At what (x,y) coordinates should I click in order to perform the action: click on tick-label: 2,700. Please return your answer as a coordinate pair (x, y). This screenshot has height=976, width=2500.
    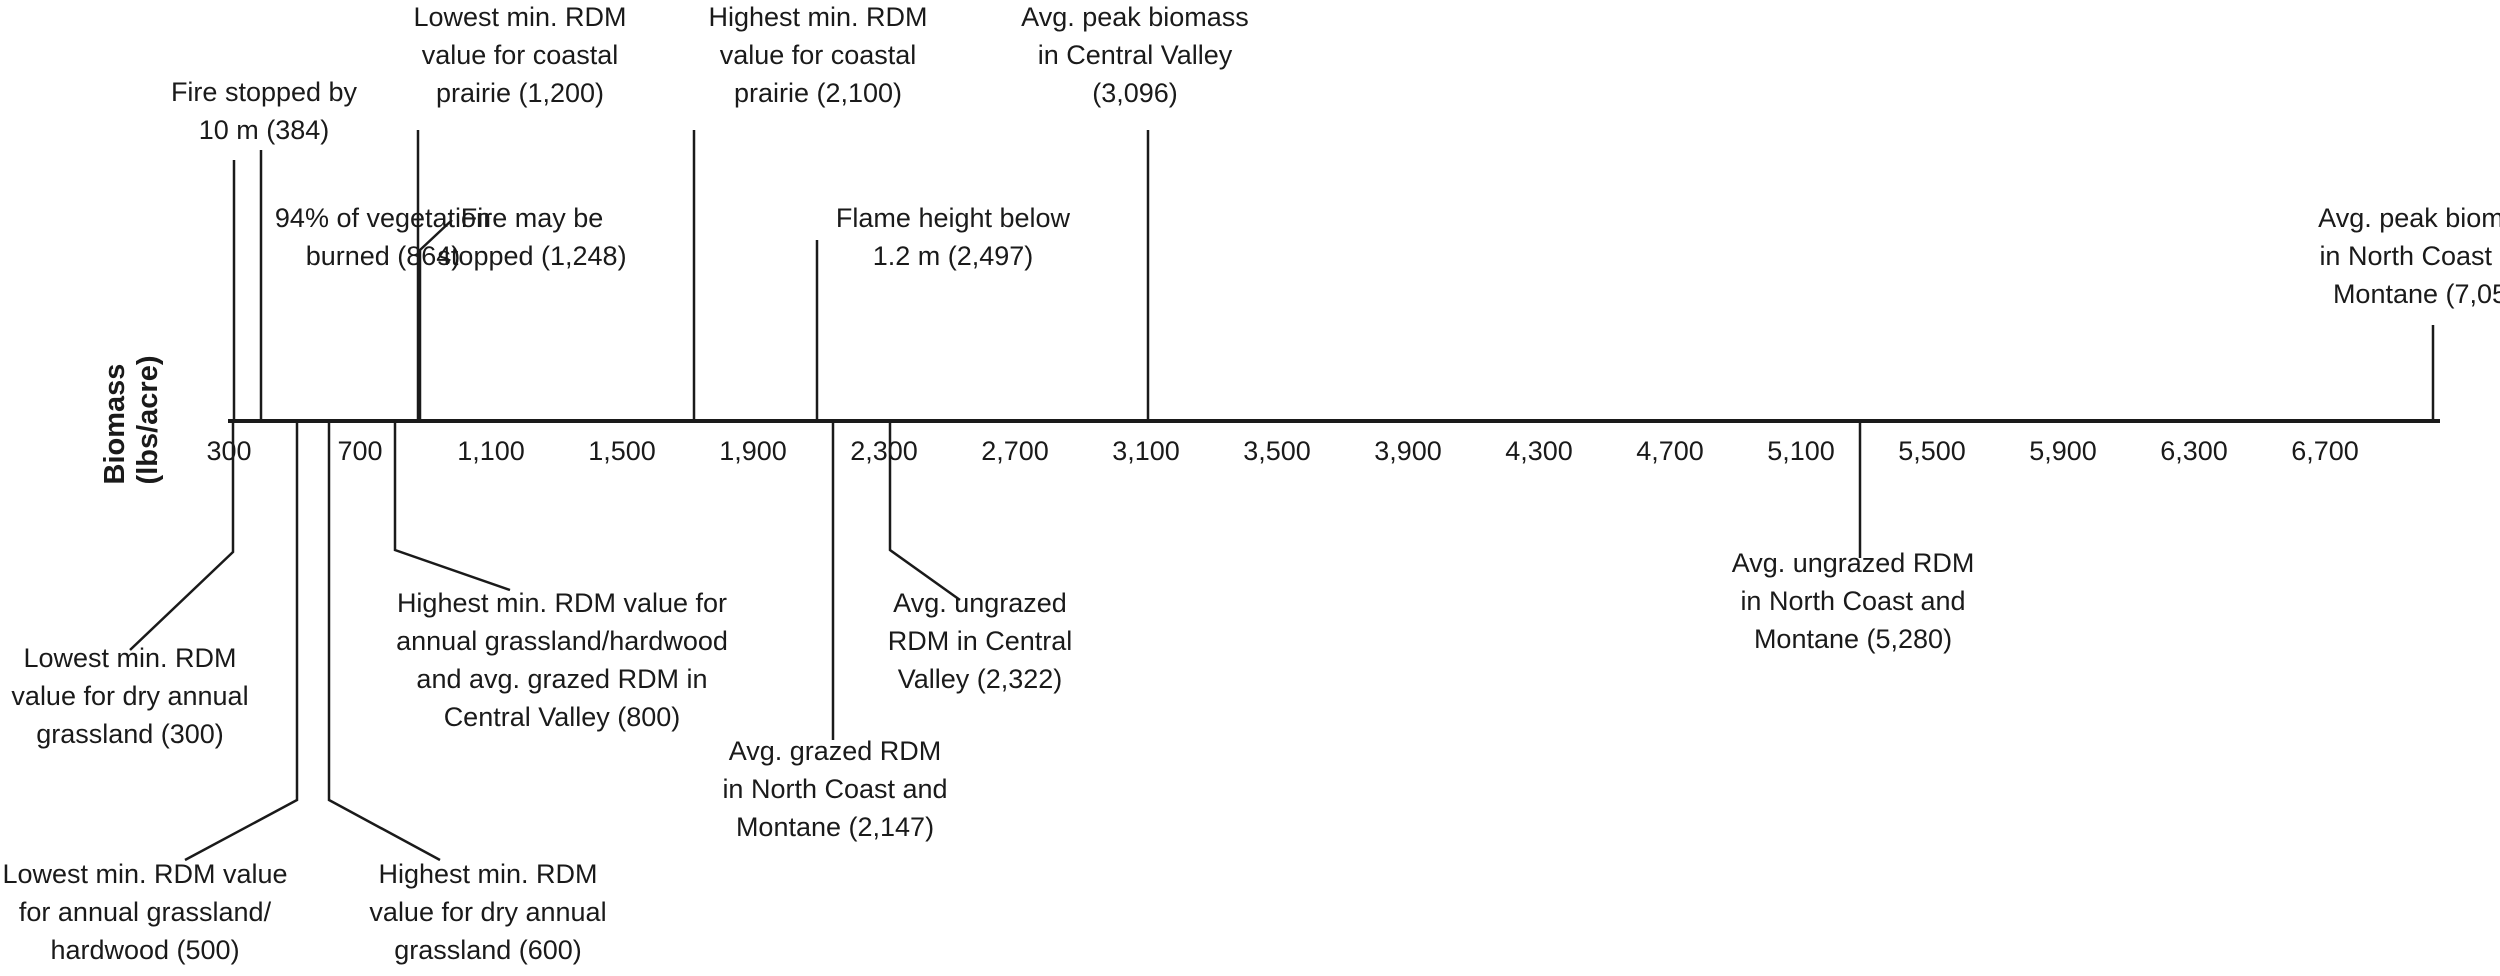
    Looking at the image, I should click on (1015, 451).